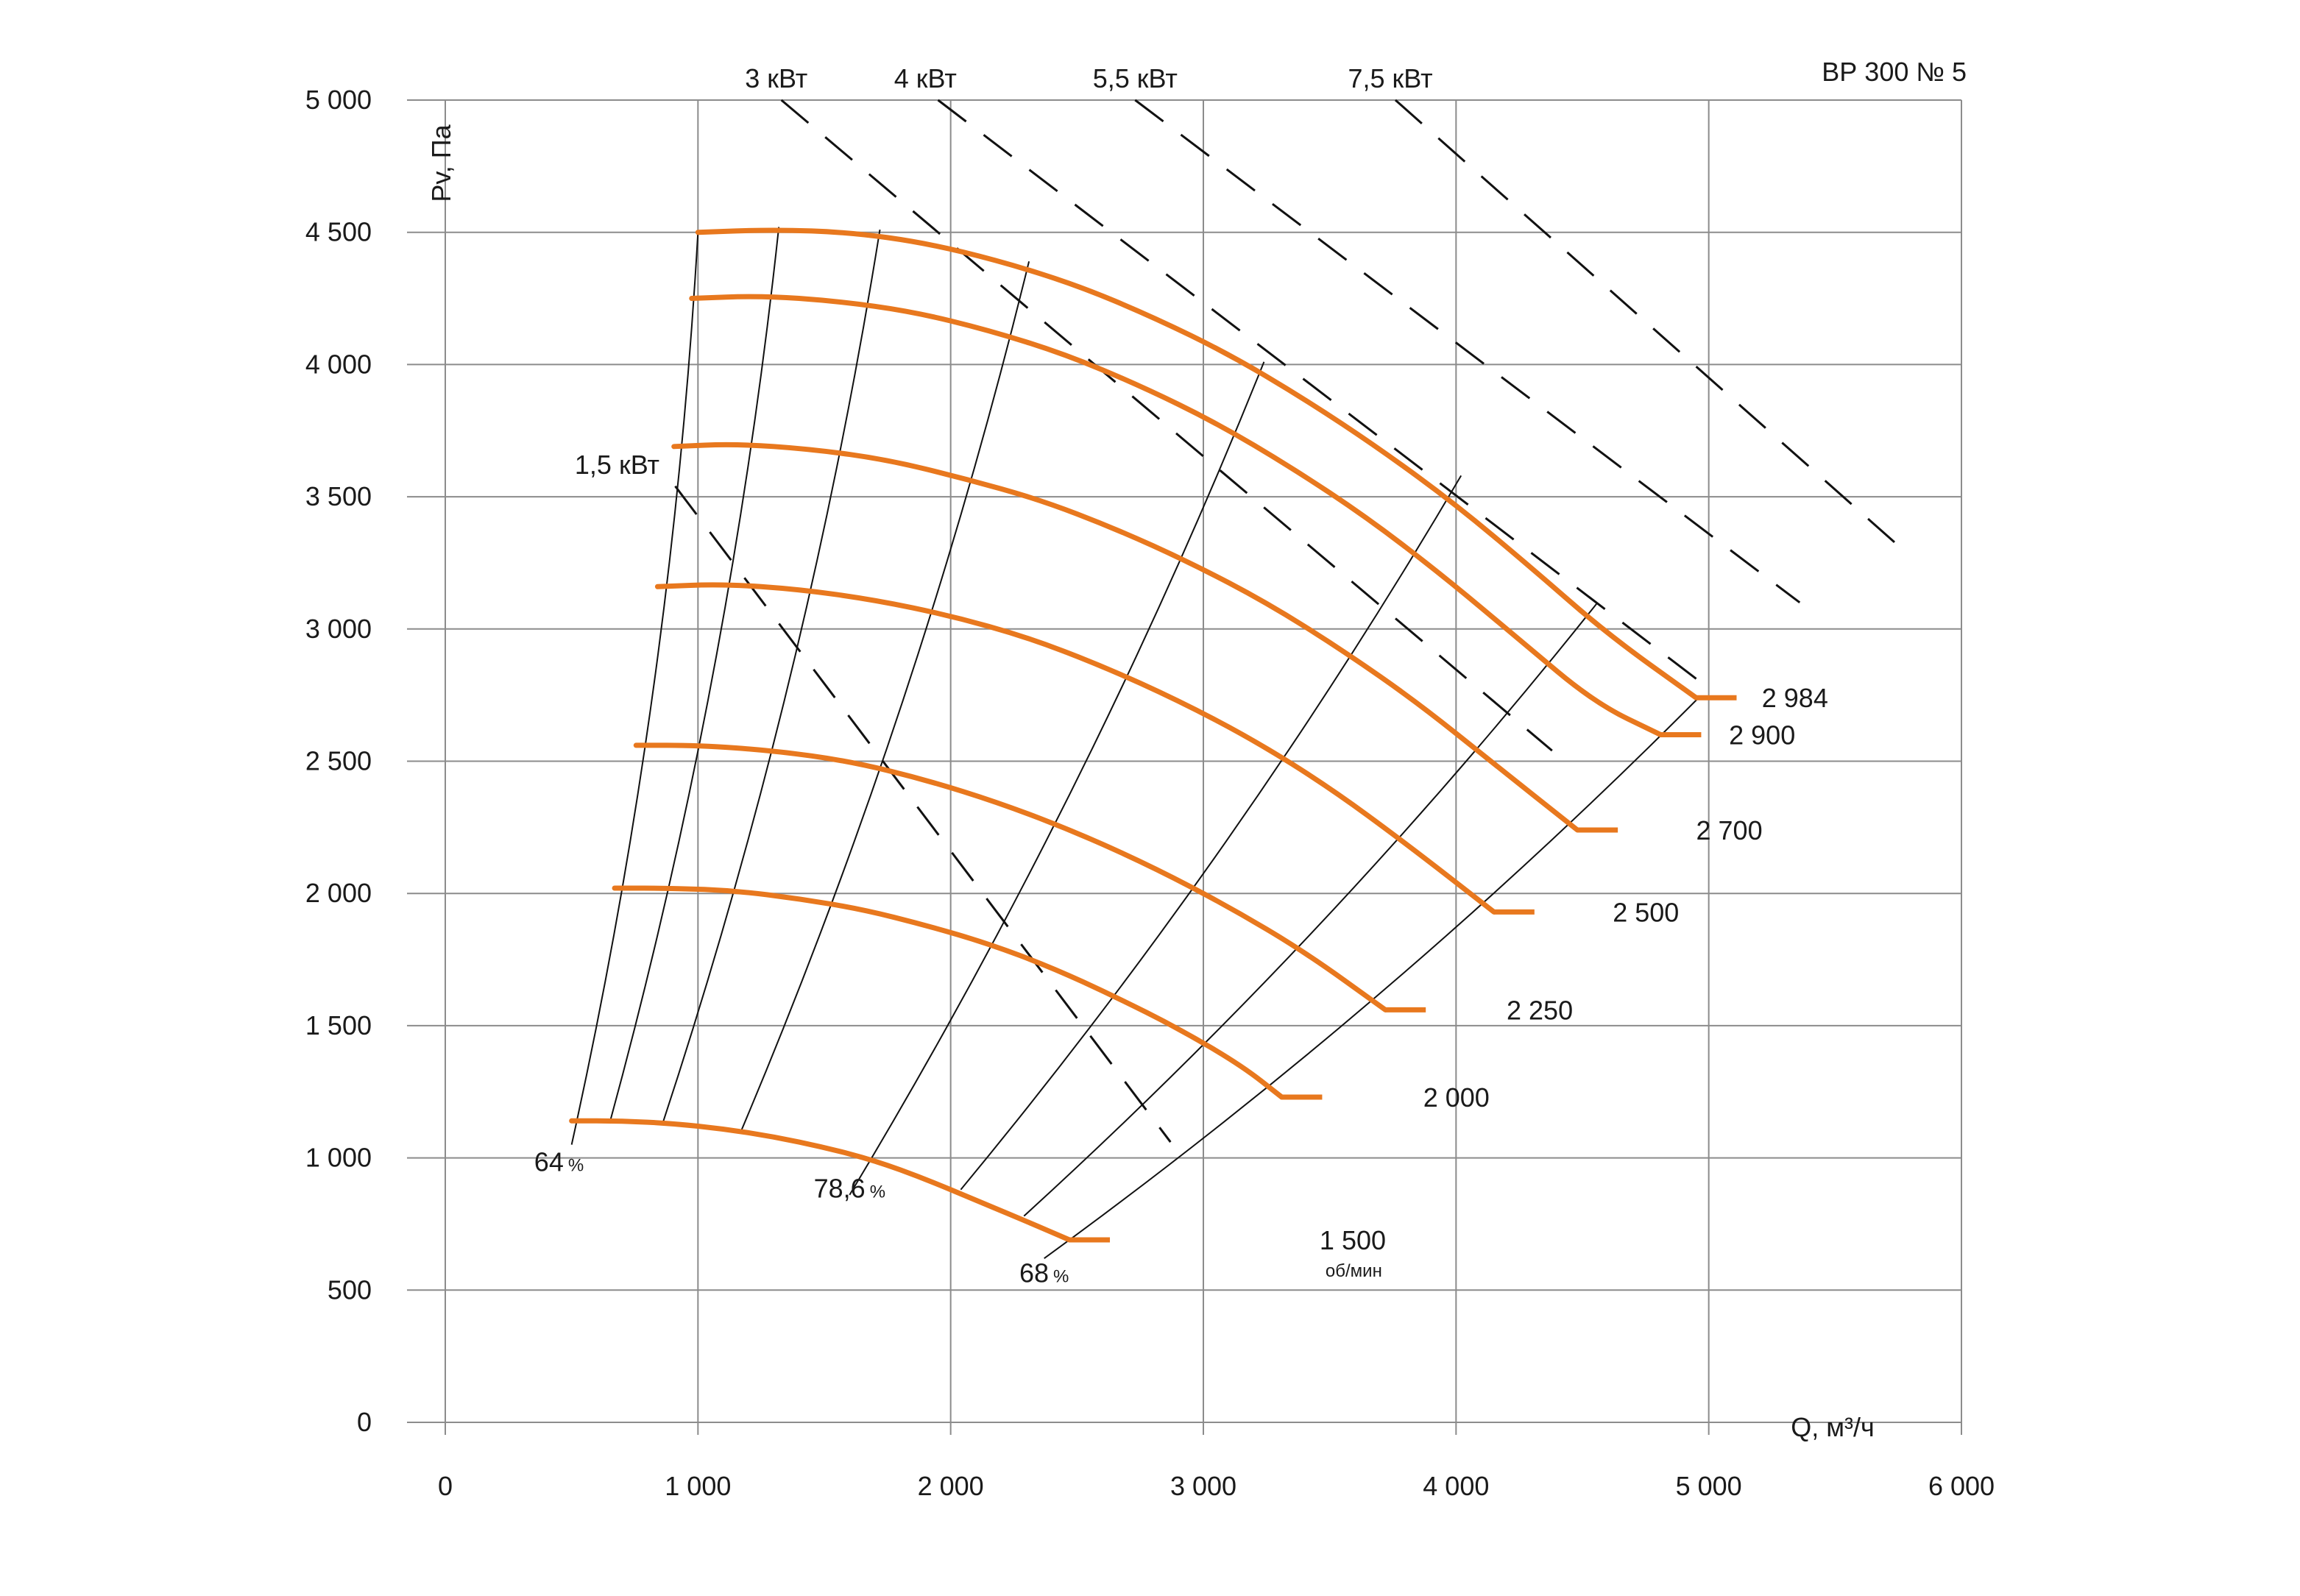 This screenshot has height=1596, width=2300. I want to click on y-tick-label: 5 000, so click(338, 100).